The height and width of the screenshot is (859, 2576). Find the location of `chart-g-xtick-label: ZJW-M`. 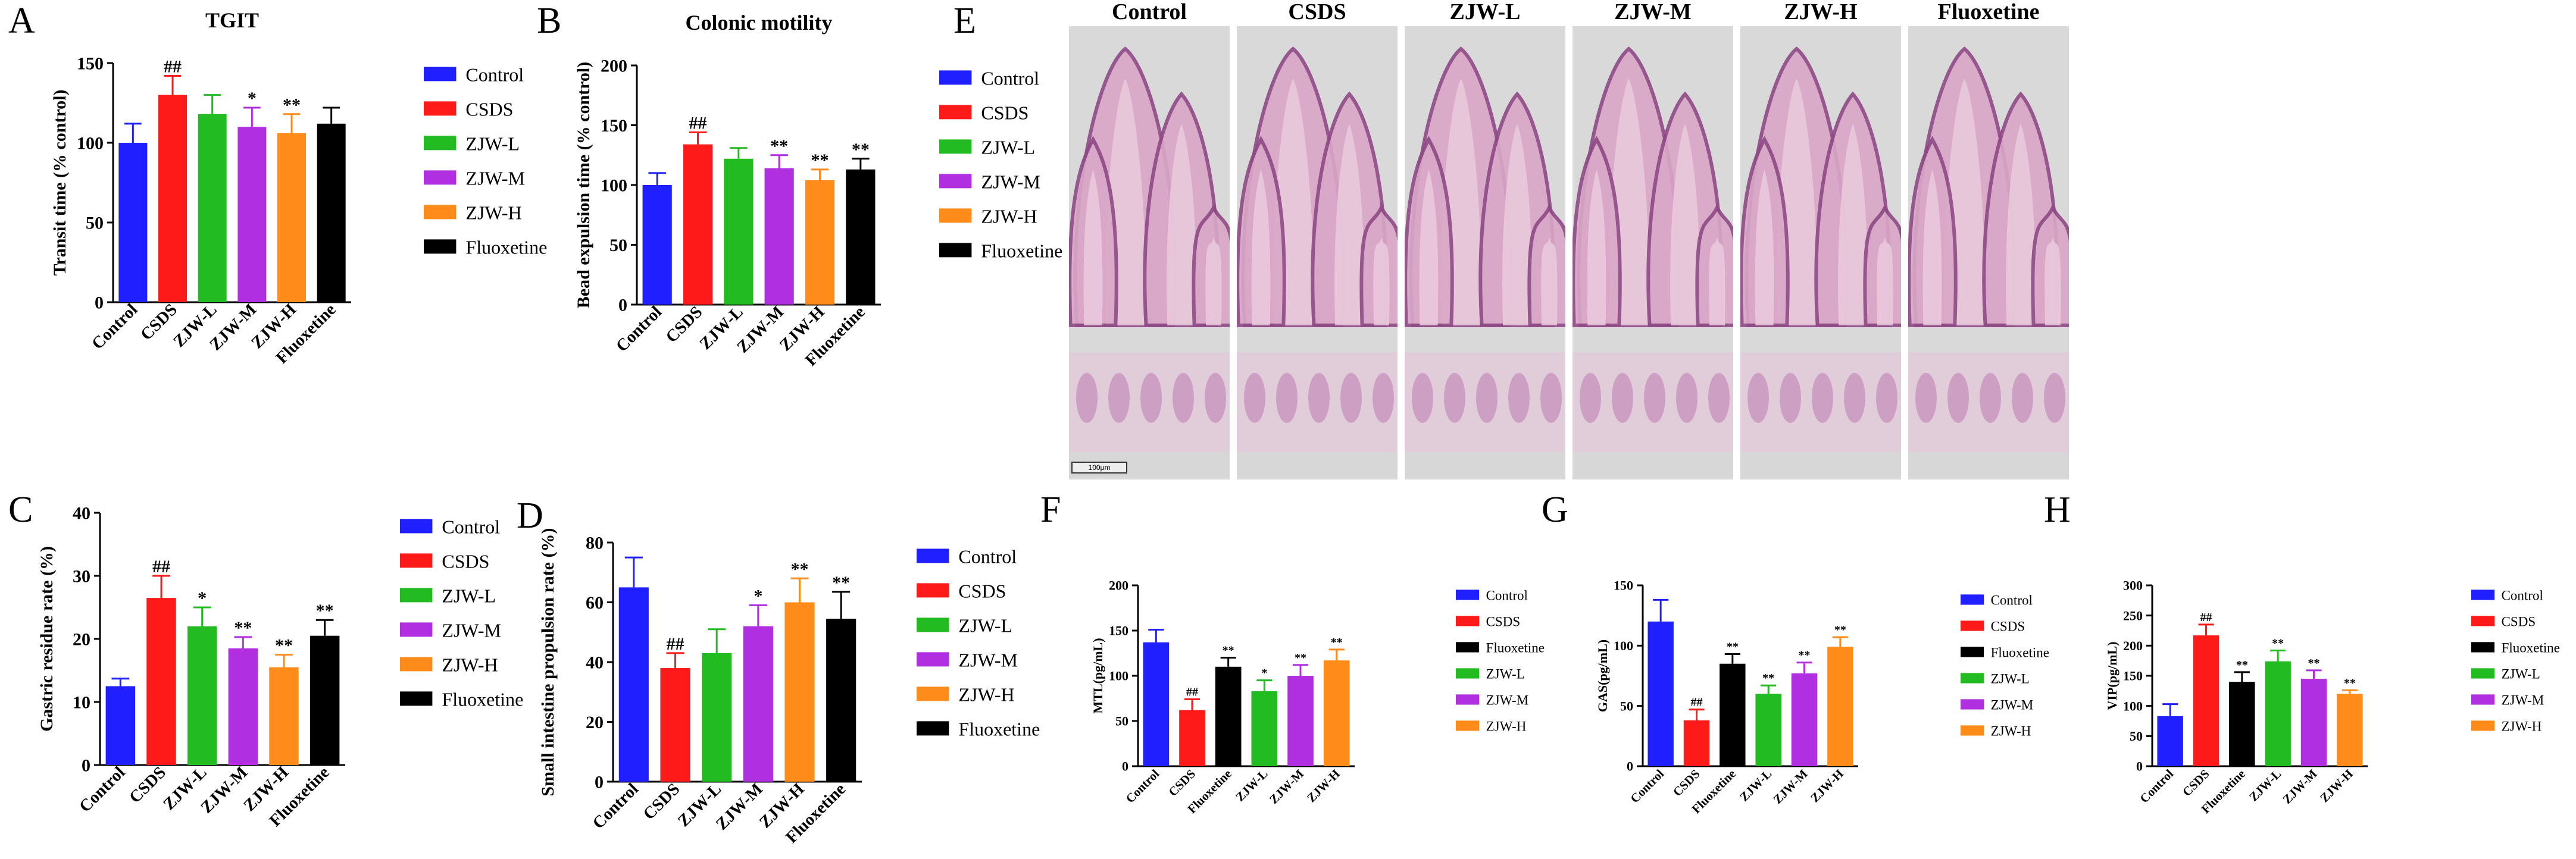

chart-g-xtick-label: ZJW-M is located at coordinates (1790, 786).